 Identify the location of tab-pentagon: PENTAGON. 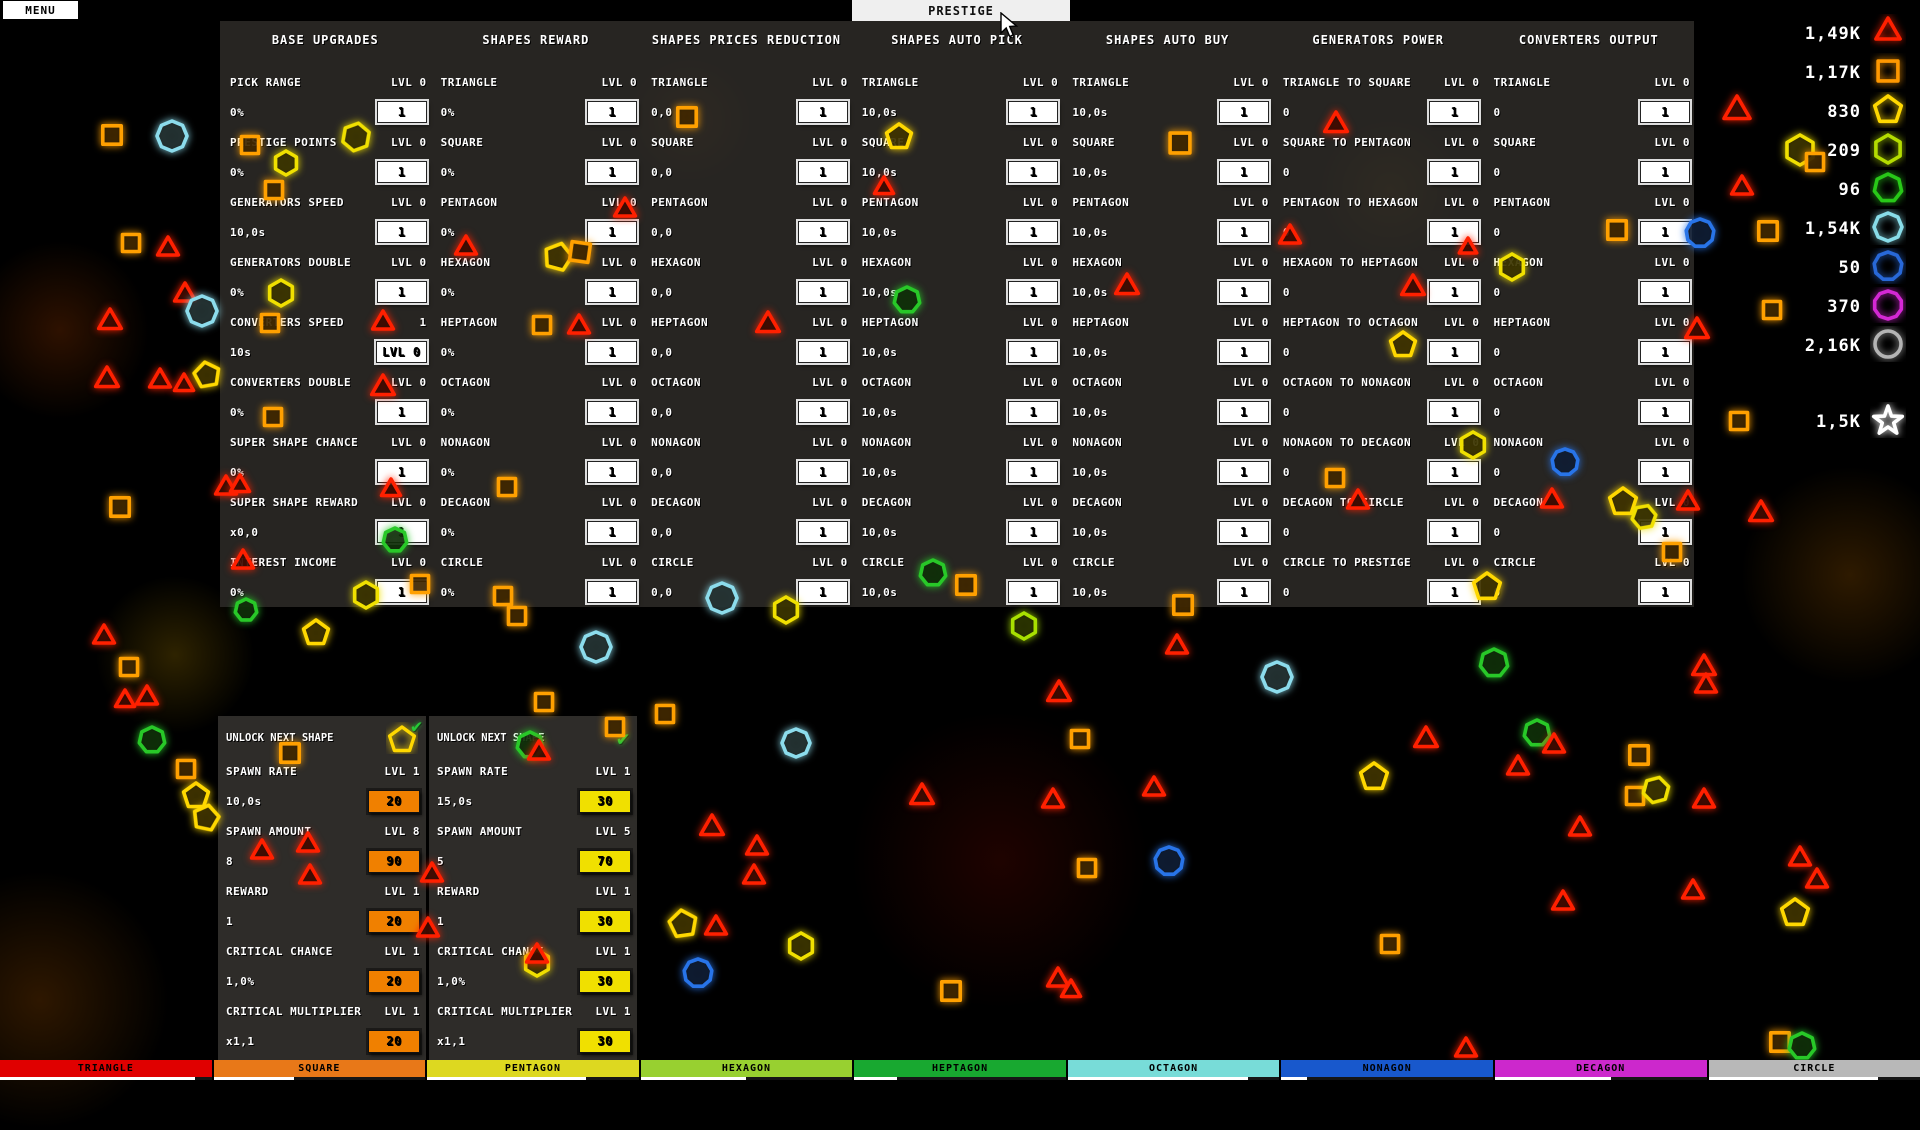
(533, 1070).